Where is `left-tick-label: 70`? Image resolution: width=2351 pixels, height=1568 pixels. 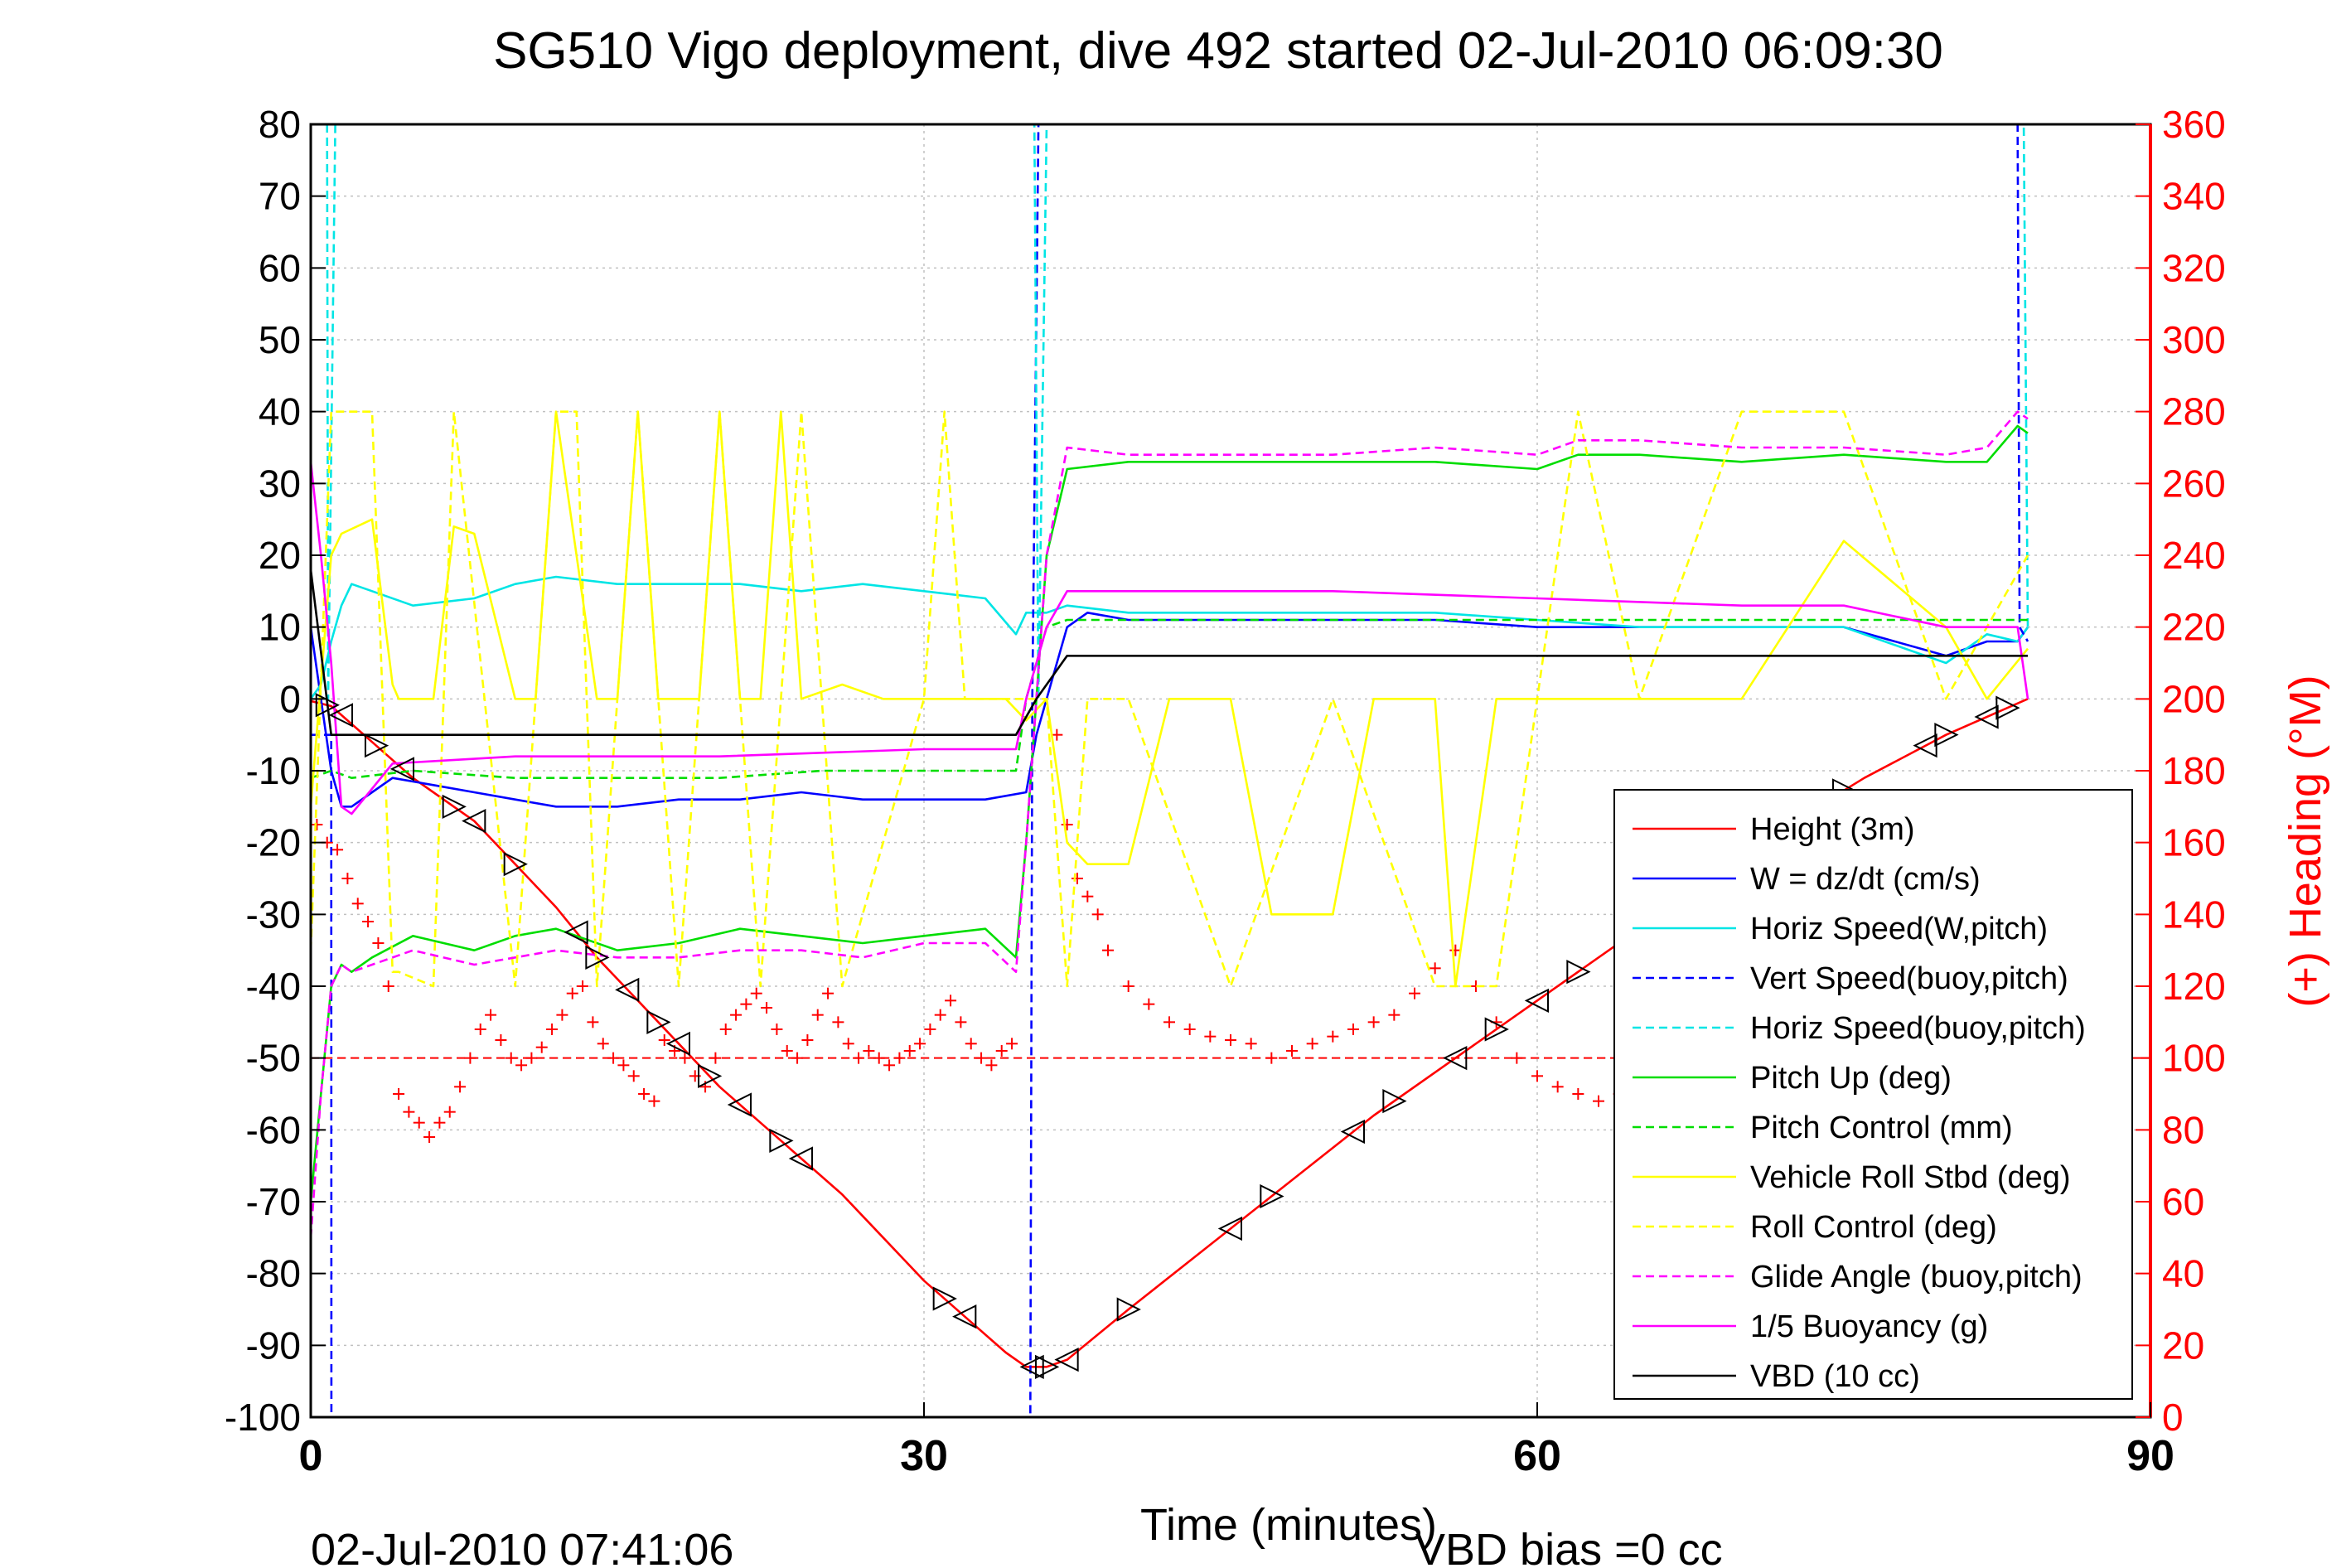 left-tick-label: 70 is located at coordinates (280, 196).